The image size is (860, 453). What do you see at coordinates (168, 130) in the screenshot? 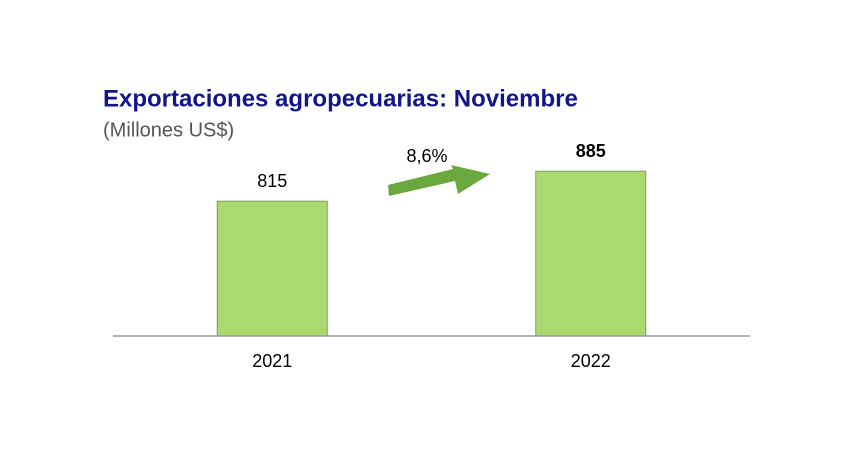
I see `chart-subtitle: (Millones US$)` at bounding box center [168, 130].